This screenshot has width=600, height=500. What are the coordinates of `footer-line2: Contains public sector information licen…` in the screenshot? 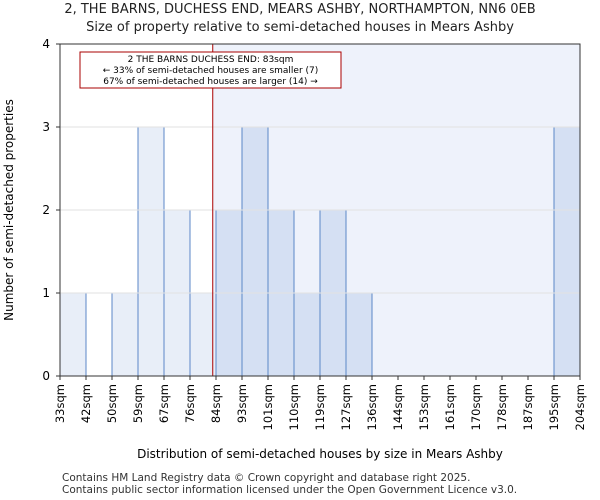 It's located at (290, 490).